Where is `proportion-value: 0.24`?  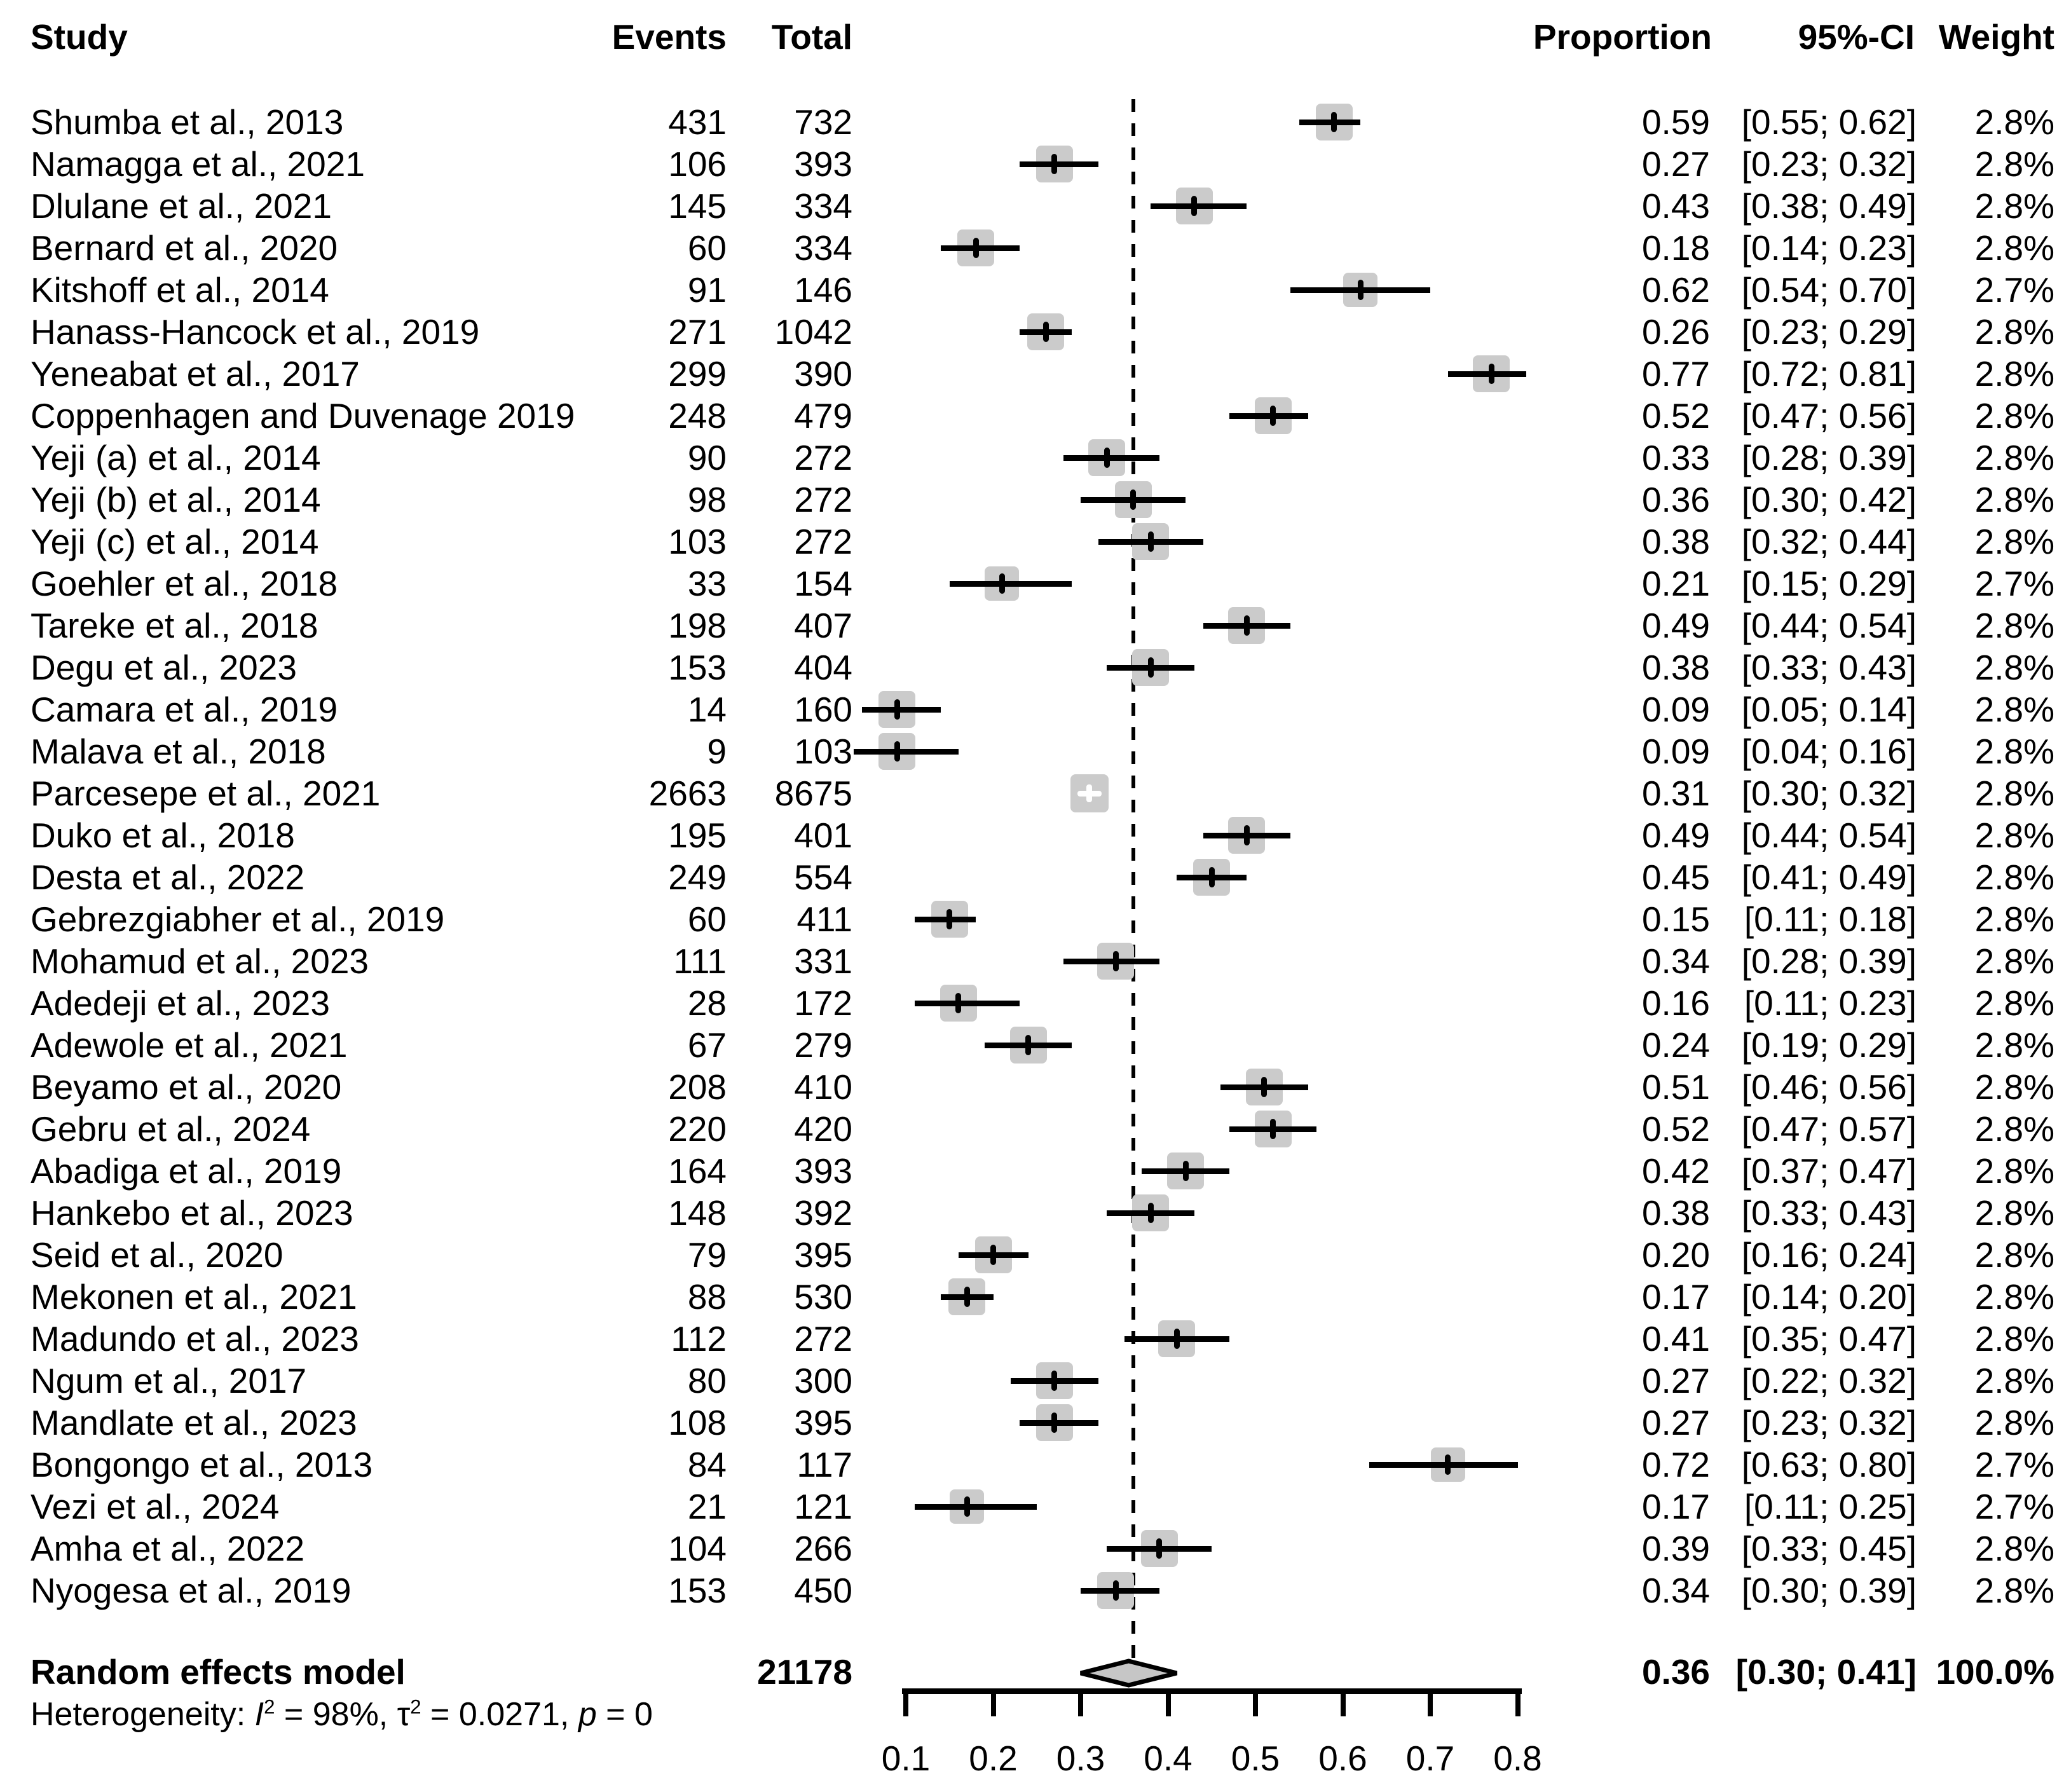
proportion-value: 0.24 is located at coordinates (1675, 1045).